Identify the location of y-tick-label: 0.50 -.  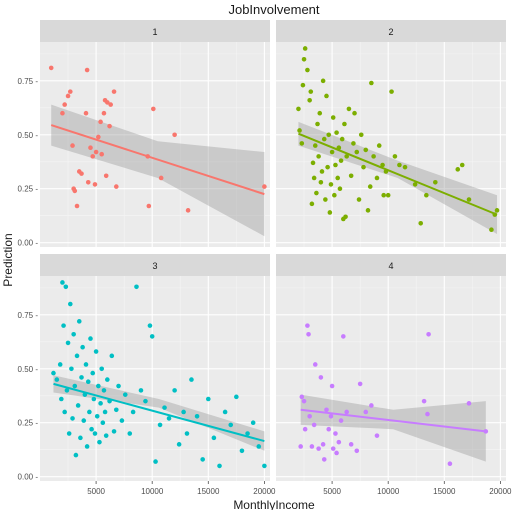
(28, 135).